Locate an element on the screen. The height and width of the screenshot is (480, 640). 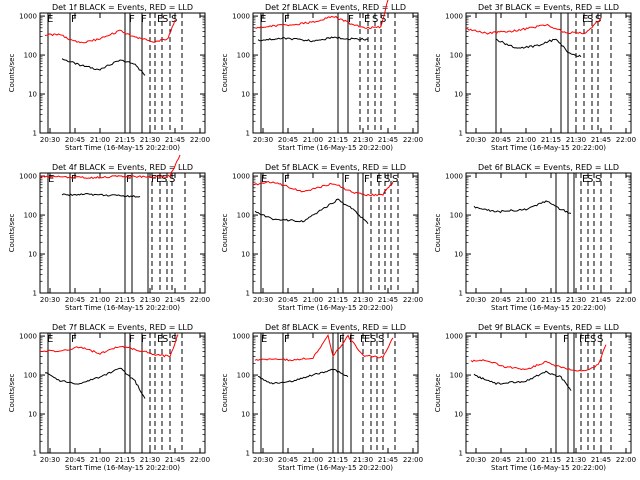
panel-title: Det 8f BLACK = Events, RED = LLD is located at coordinates (335, 327).